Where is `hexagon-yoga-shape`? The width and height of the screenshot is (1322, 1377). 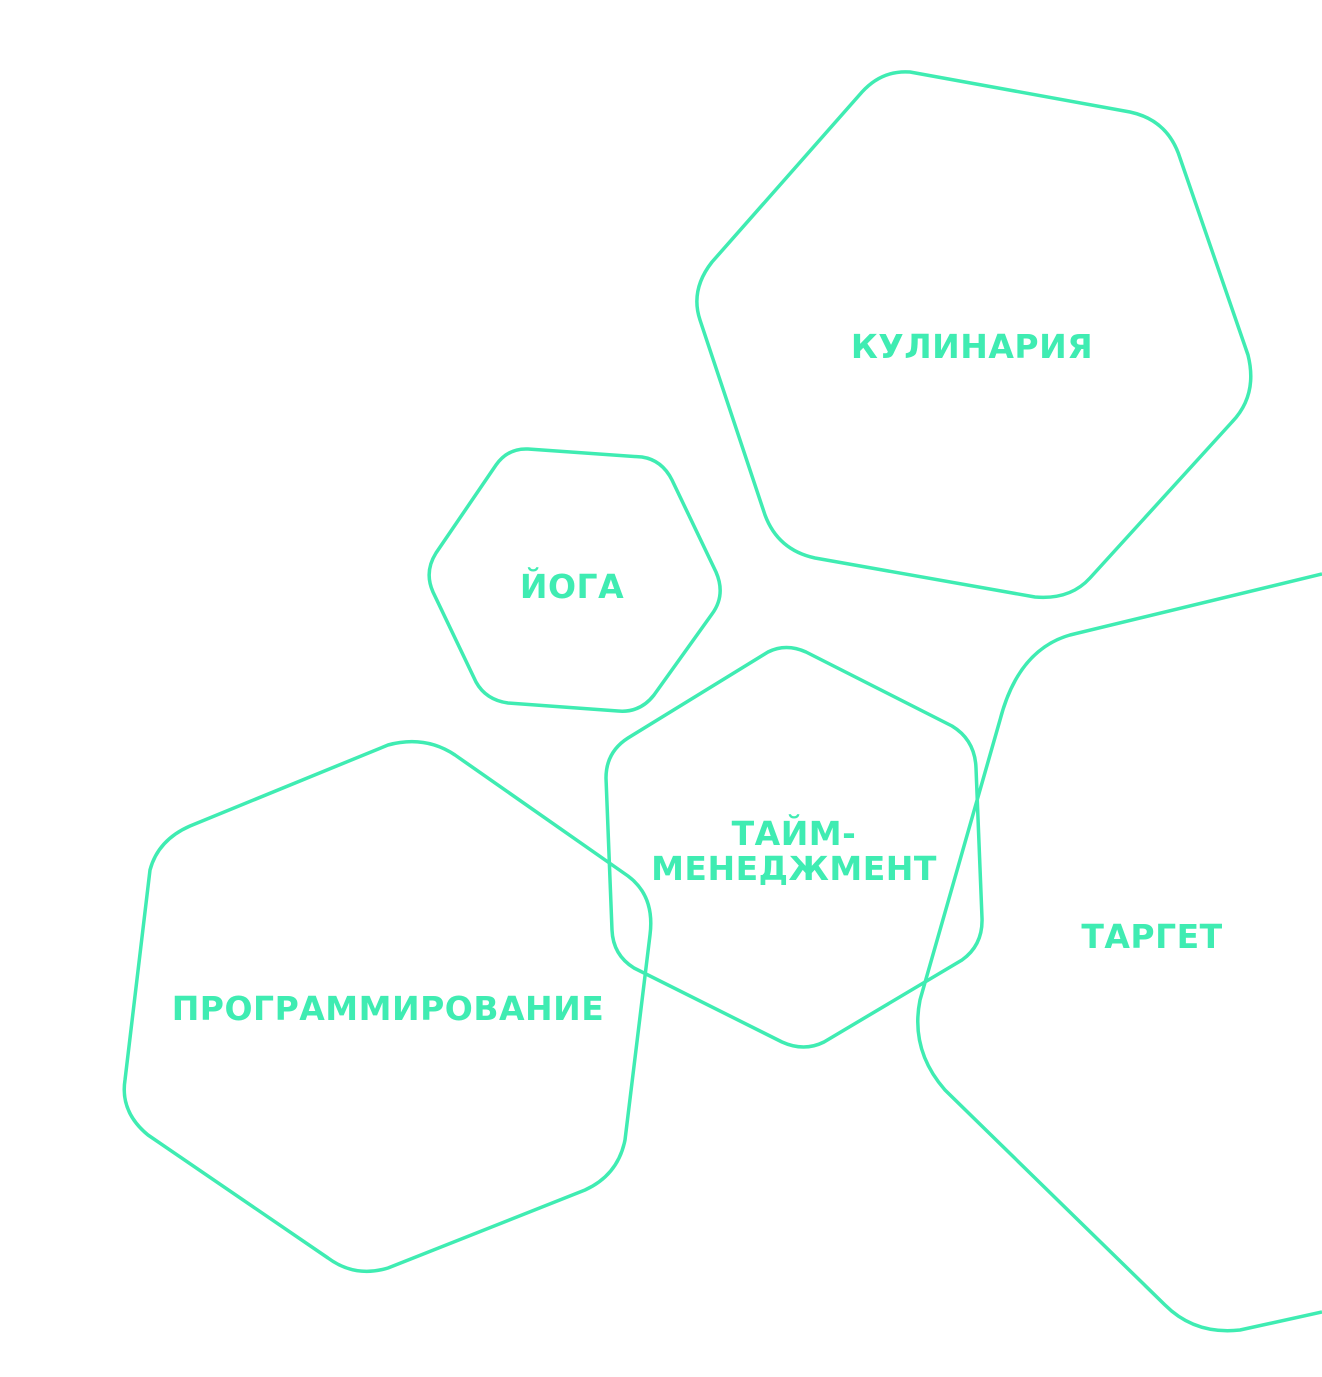 hexagon-yoga-shape is located at coordinates (574, 580).